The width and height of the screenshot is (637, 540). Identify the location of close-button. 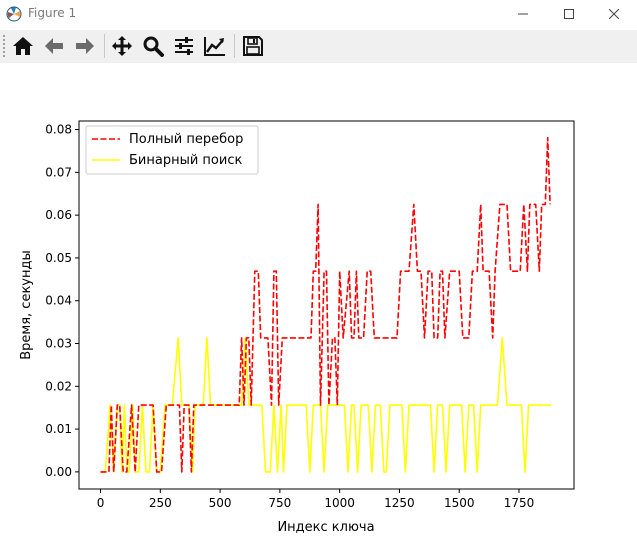
(614, 14).